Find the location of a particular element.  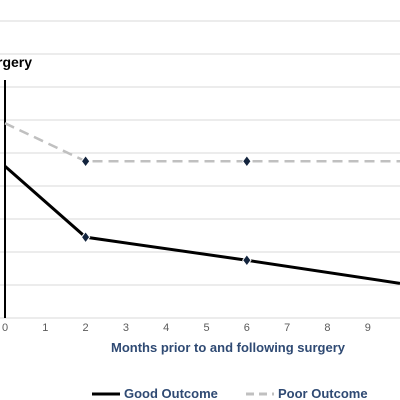

x-axis-title: Months prior to and following surgery is located at coordinates (228, 347).